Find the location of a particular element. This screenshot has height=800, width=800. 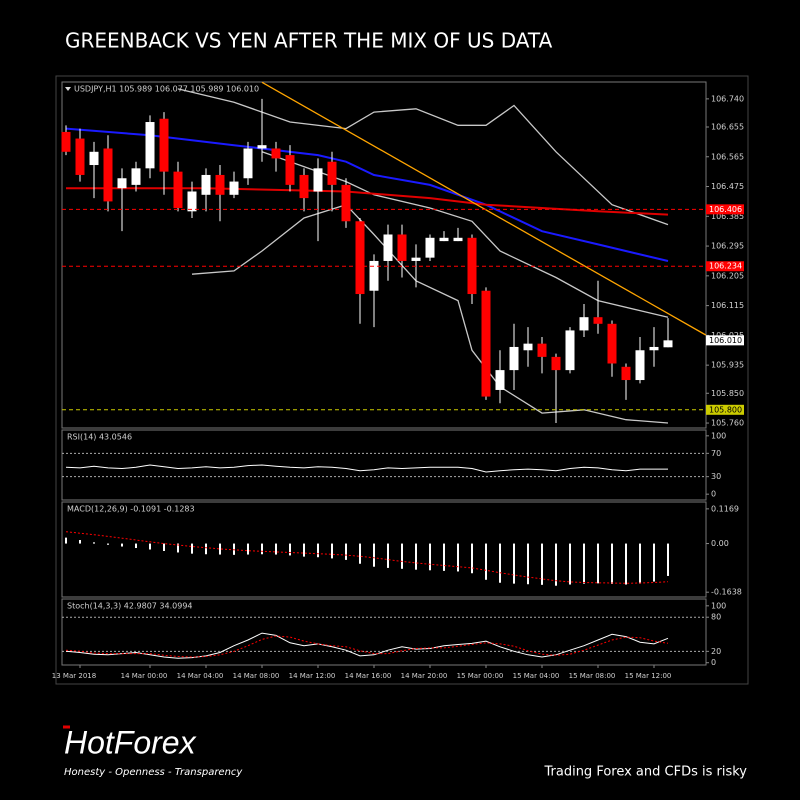

logo: HotForex is located at coordinates (130, 742).